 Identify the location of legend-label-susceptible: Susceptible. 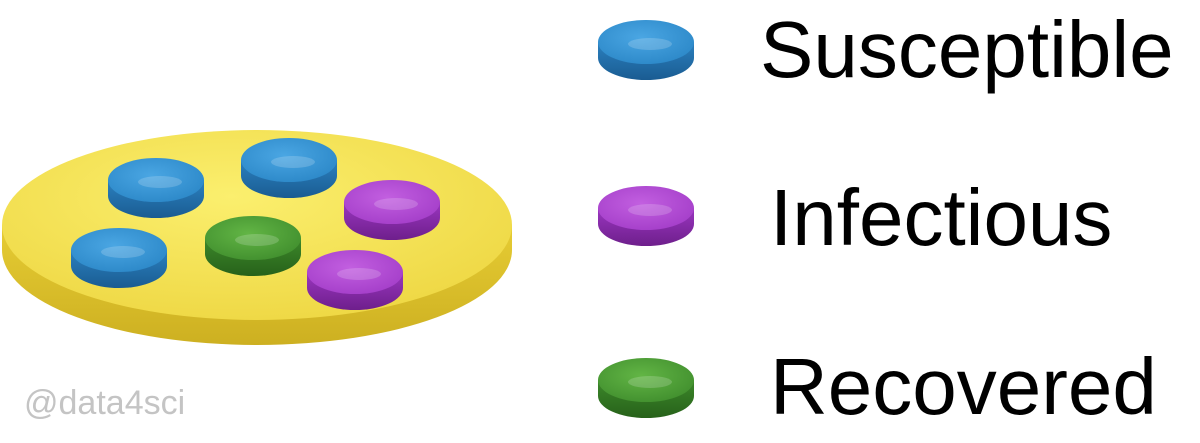
(967, 49).